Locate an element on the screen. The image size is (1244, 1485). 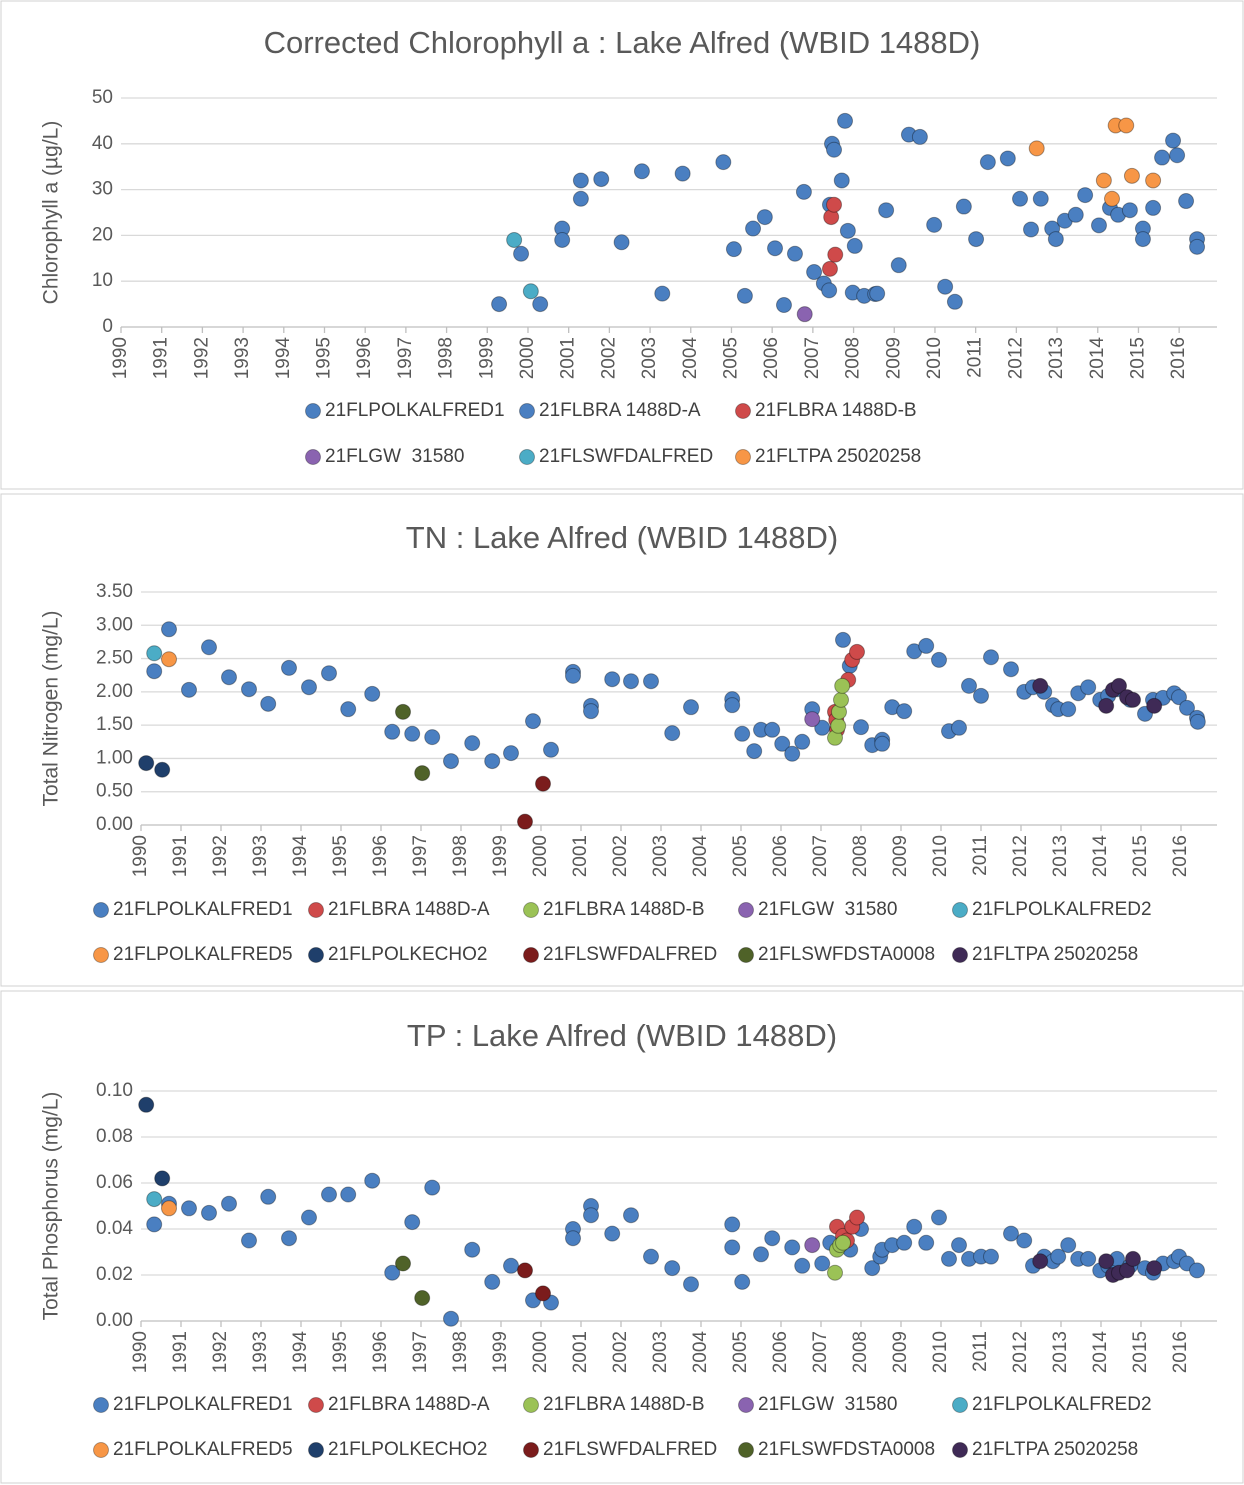
x-tick-label: 2009 is located at coordinates (900, 856).